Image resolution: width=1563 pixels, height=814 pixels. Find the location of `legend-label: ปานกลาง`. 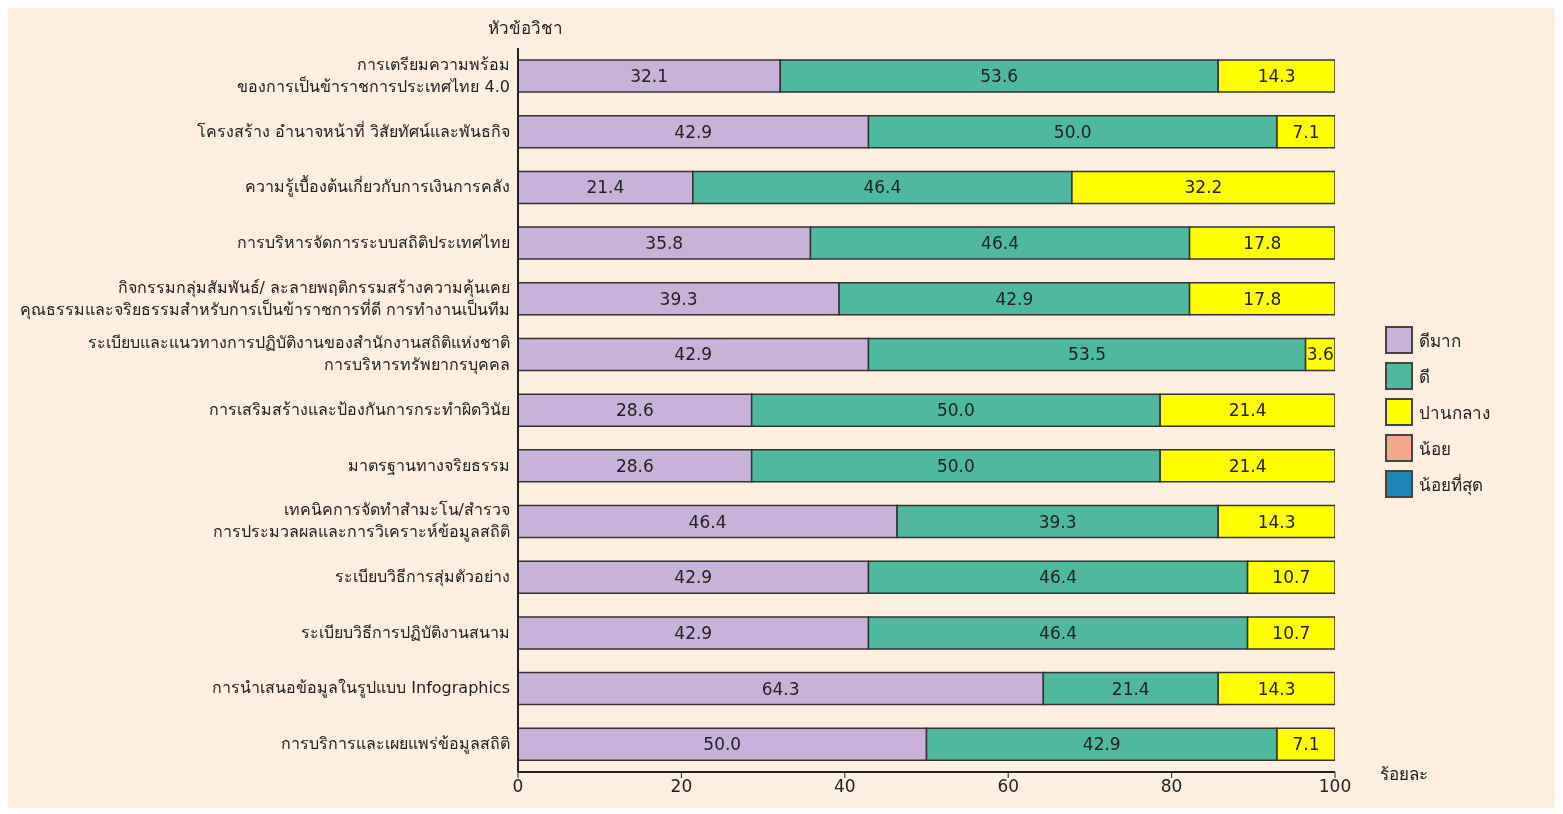

legend-label: ปานกลาง is located at coordinates (1454, 413).